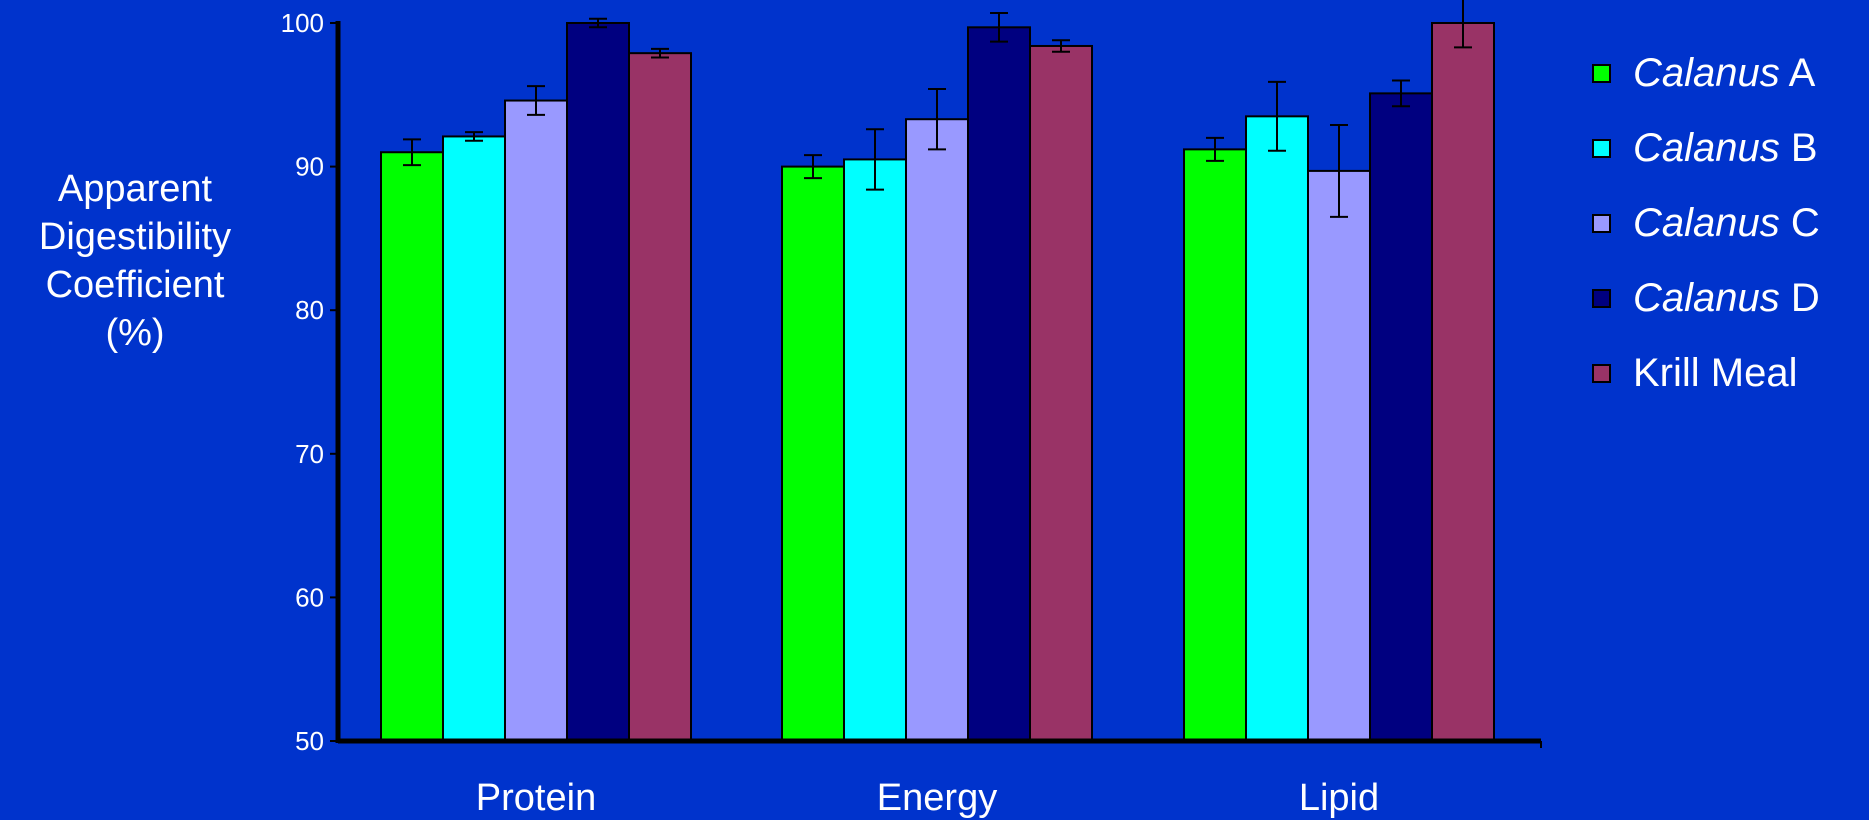 This screenshot has height=820, width=1869. What do you see at coordinates (1799, 298) in the screenshot?
I see `legend-label-rest: D` at bounding box center [1799, 298].